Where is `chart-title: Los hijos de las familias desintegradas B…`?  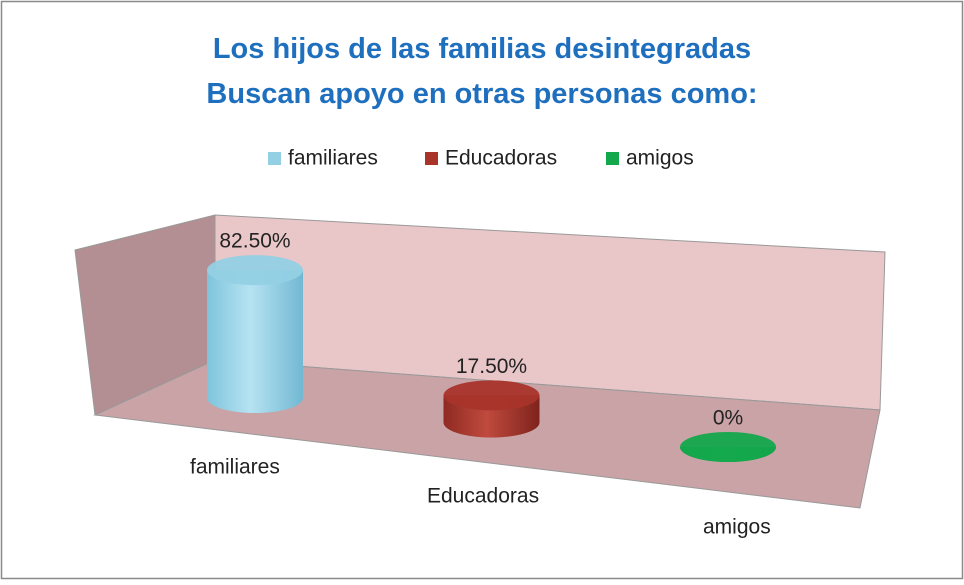
chart-title: Los hijos de las familias desintegradas B… is located at coordinates (481, 71).